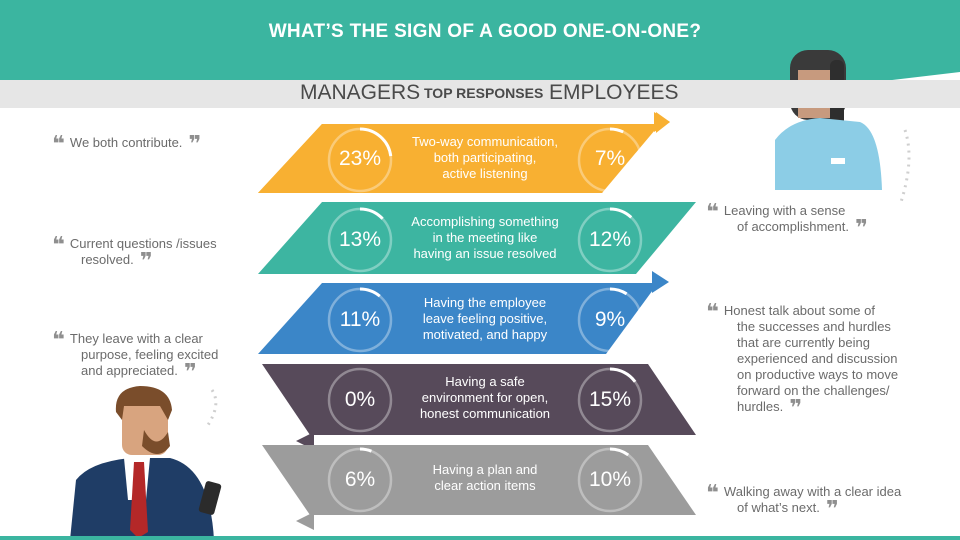  I want to click on column-header-band, so click(480, 94).